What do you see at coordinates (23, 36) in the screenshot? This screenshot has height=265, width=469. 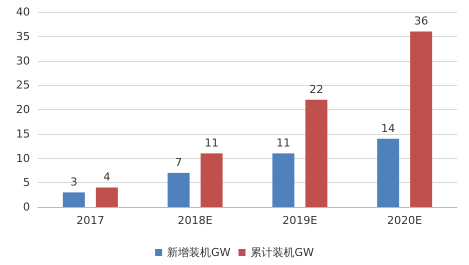 I see `y-tick-label: 35` at bounding box center [23, 36].